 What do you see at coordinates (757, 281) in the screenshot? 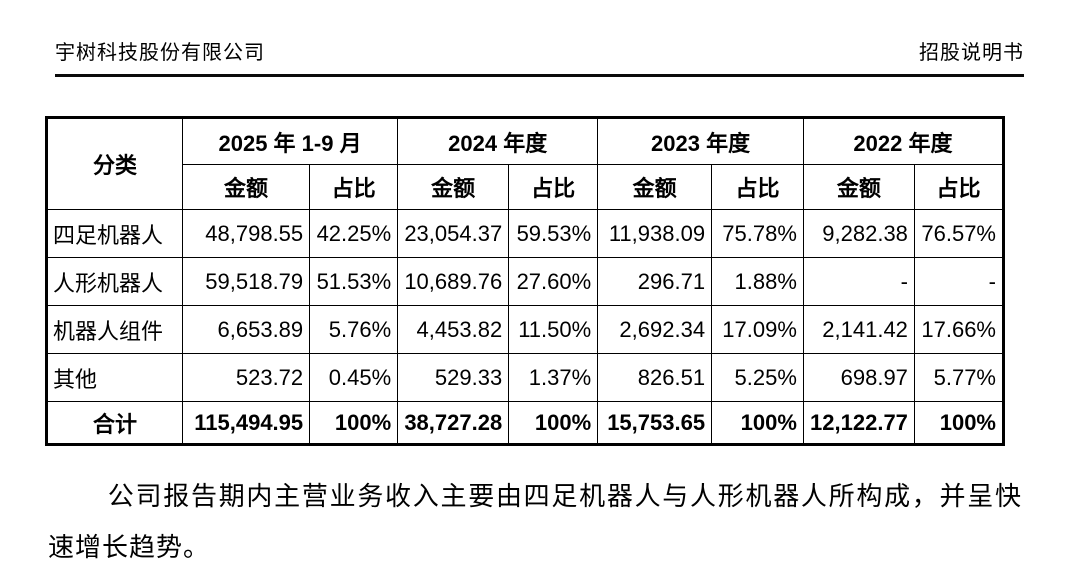
I see `ratio-cell: 1.88%` at bounding box center [757, 281].